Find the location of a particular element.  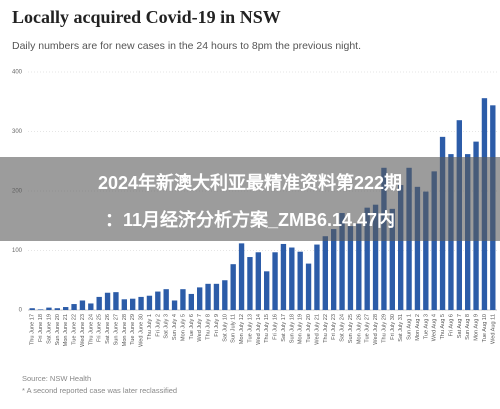

x-tick-label: Fri Aug 6 is located at coordinates (451, 325).